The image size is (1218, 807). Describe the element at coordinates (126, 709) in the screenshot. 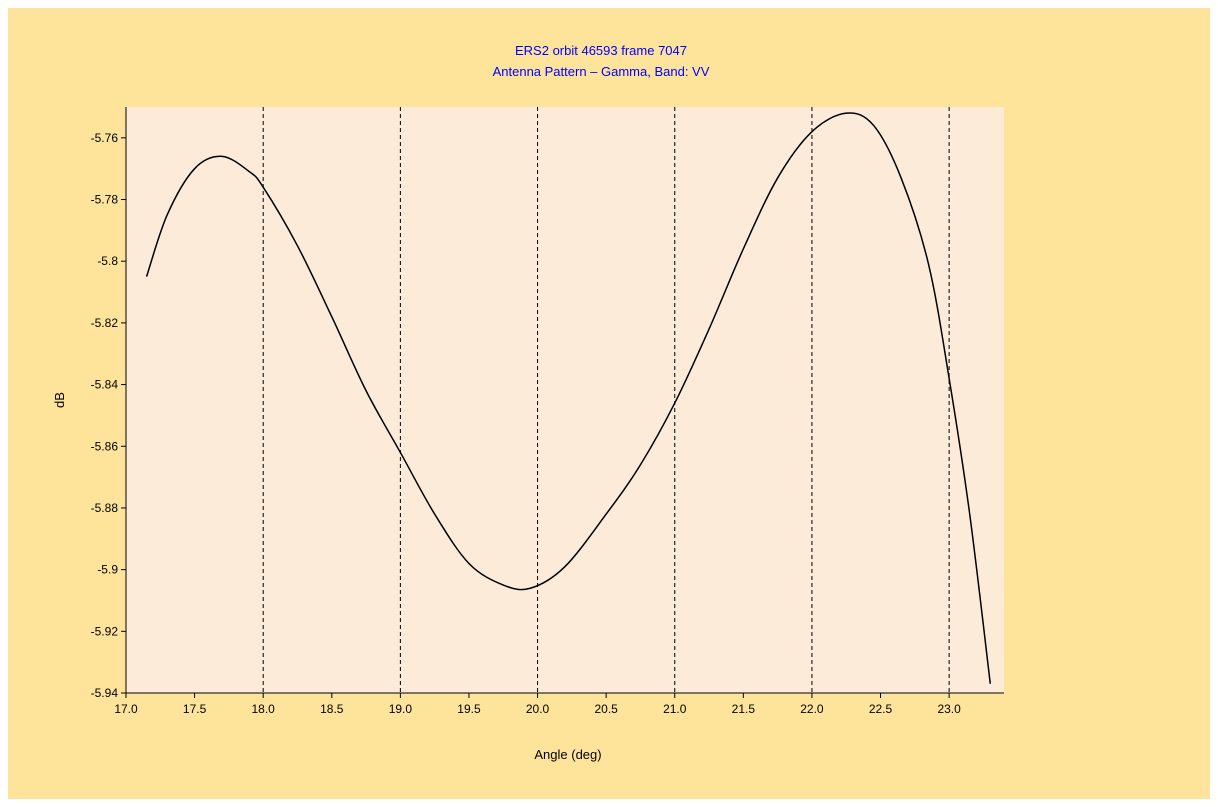

I see `x-tick-label: 17.0` at that location.